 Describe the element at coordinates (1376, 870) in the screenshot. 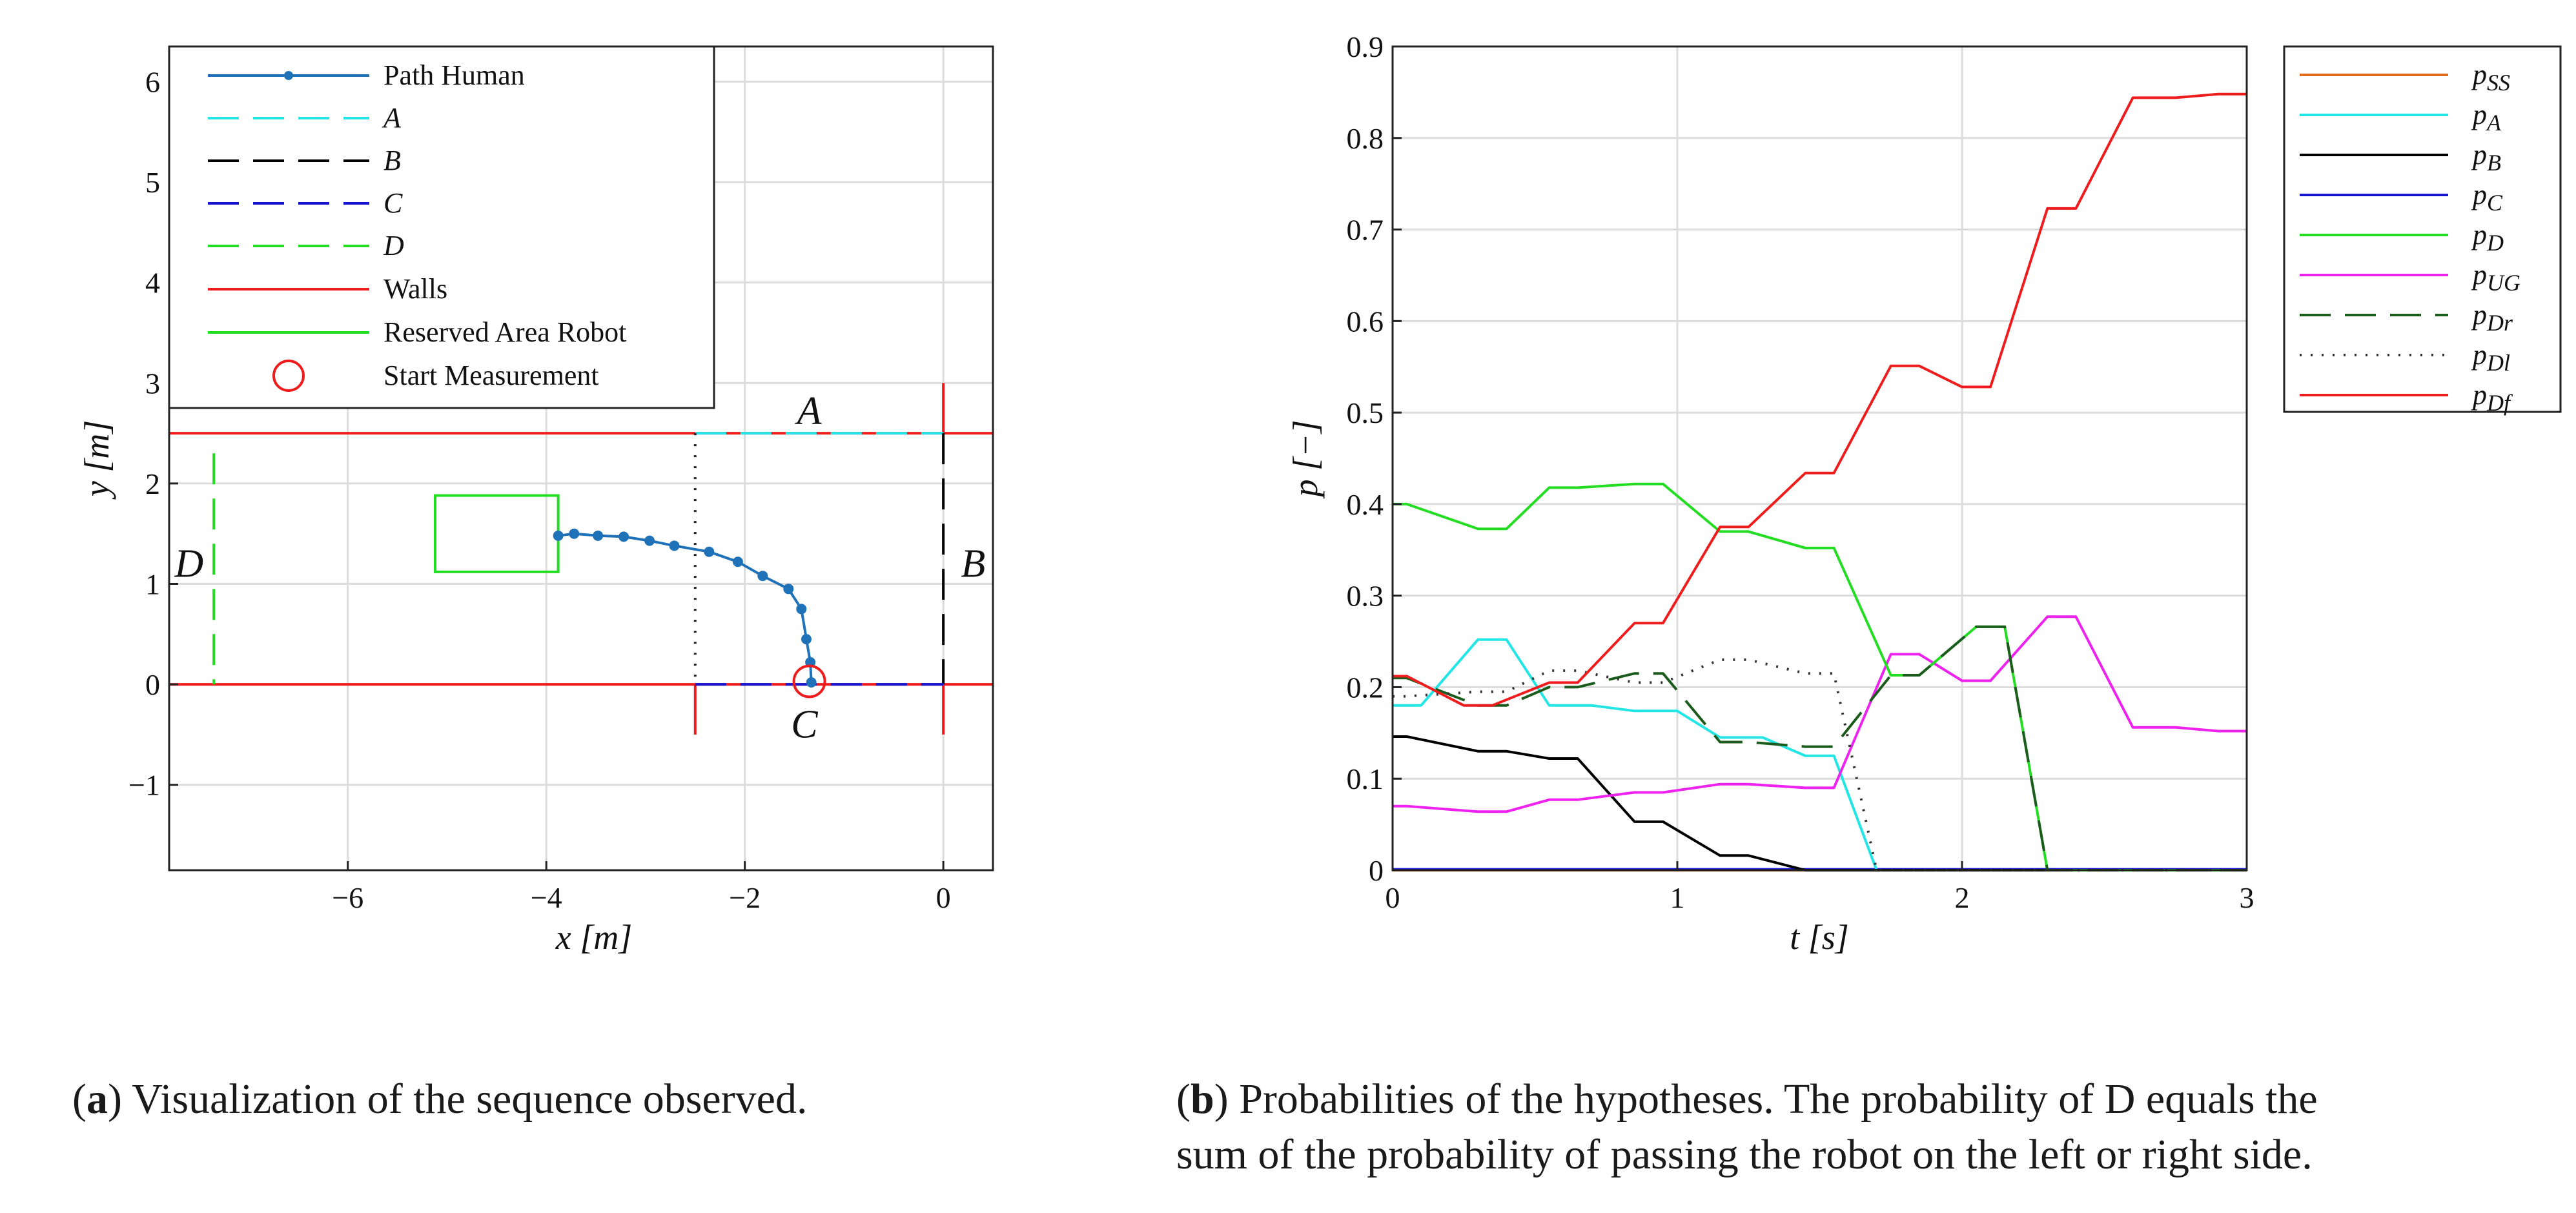

I see `panel-b-y-tick-label: 0` at that location.